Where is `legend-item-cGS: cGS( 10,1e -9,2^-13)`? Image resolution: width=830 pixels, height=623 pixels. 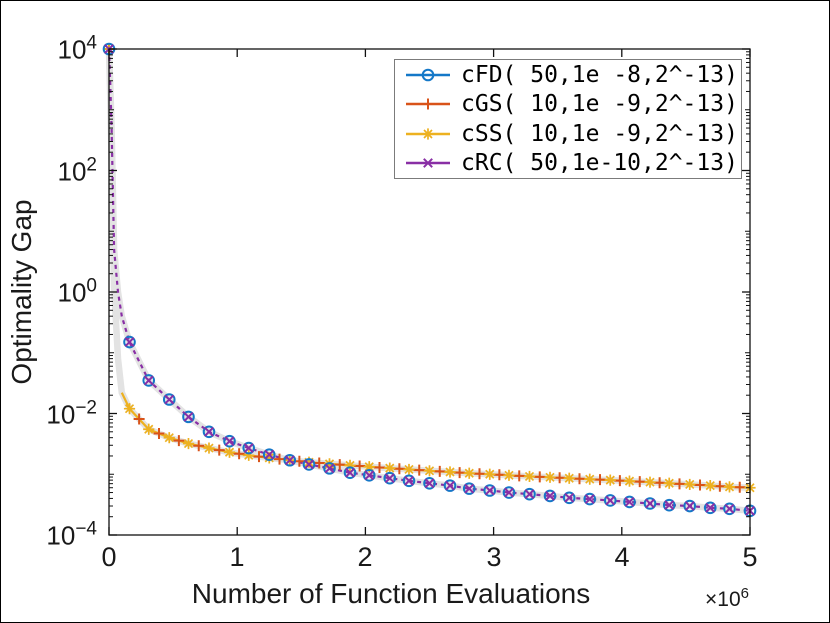
legend-item-cGS: cGS( 10,1e -9,2^-13) is located at coordinates (568, 104).